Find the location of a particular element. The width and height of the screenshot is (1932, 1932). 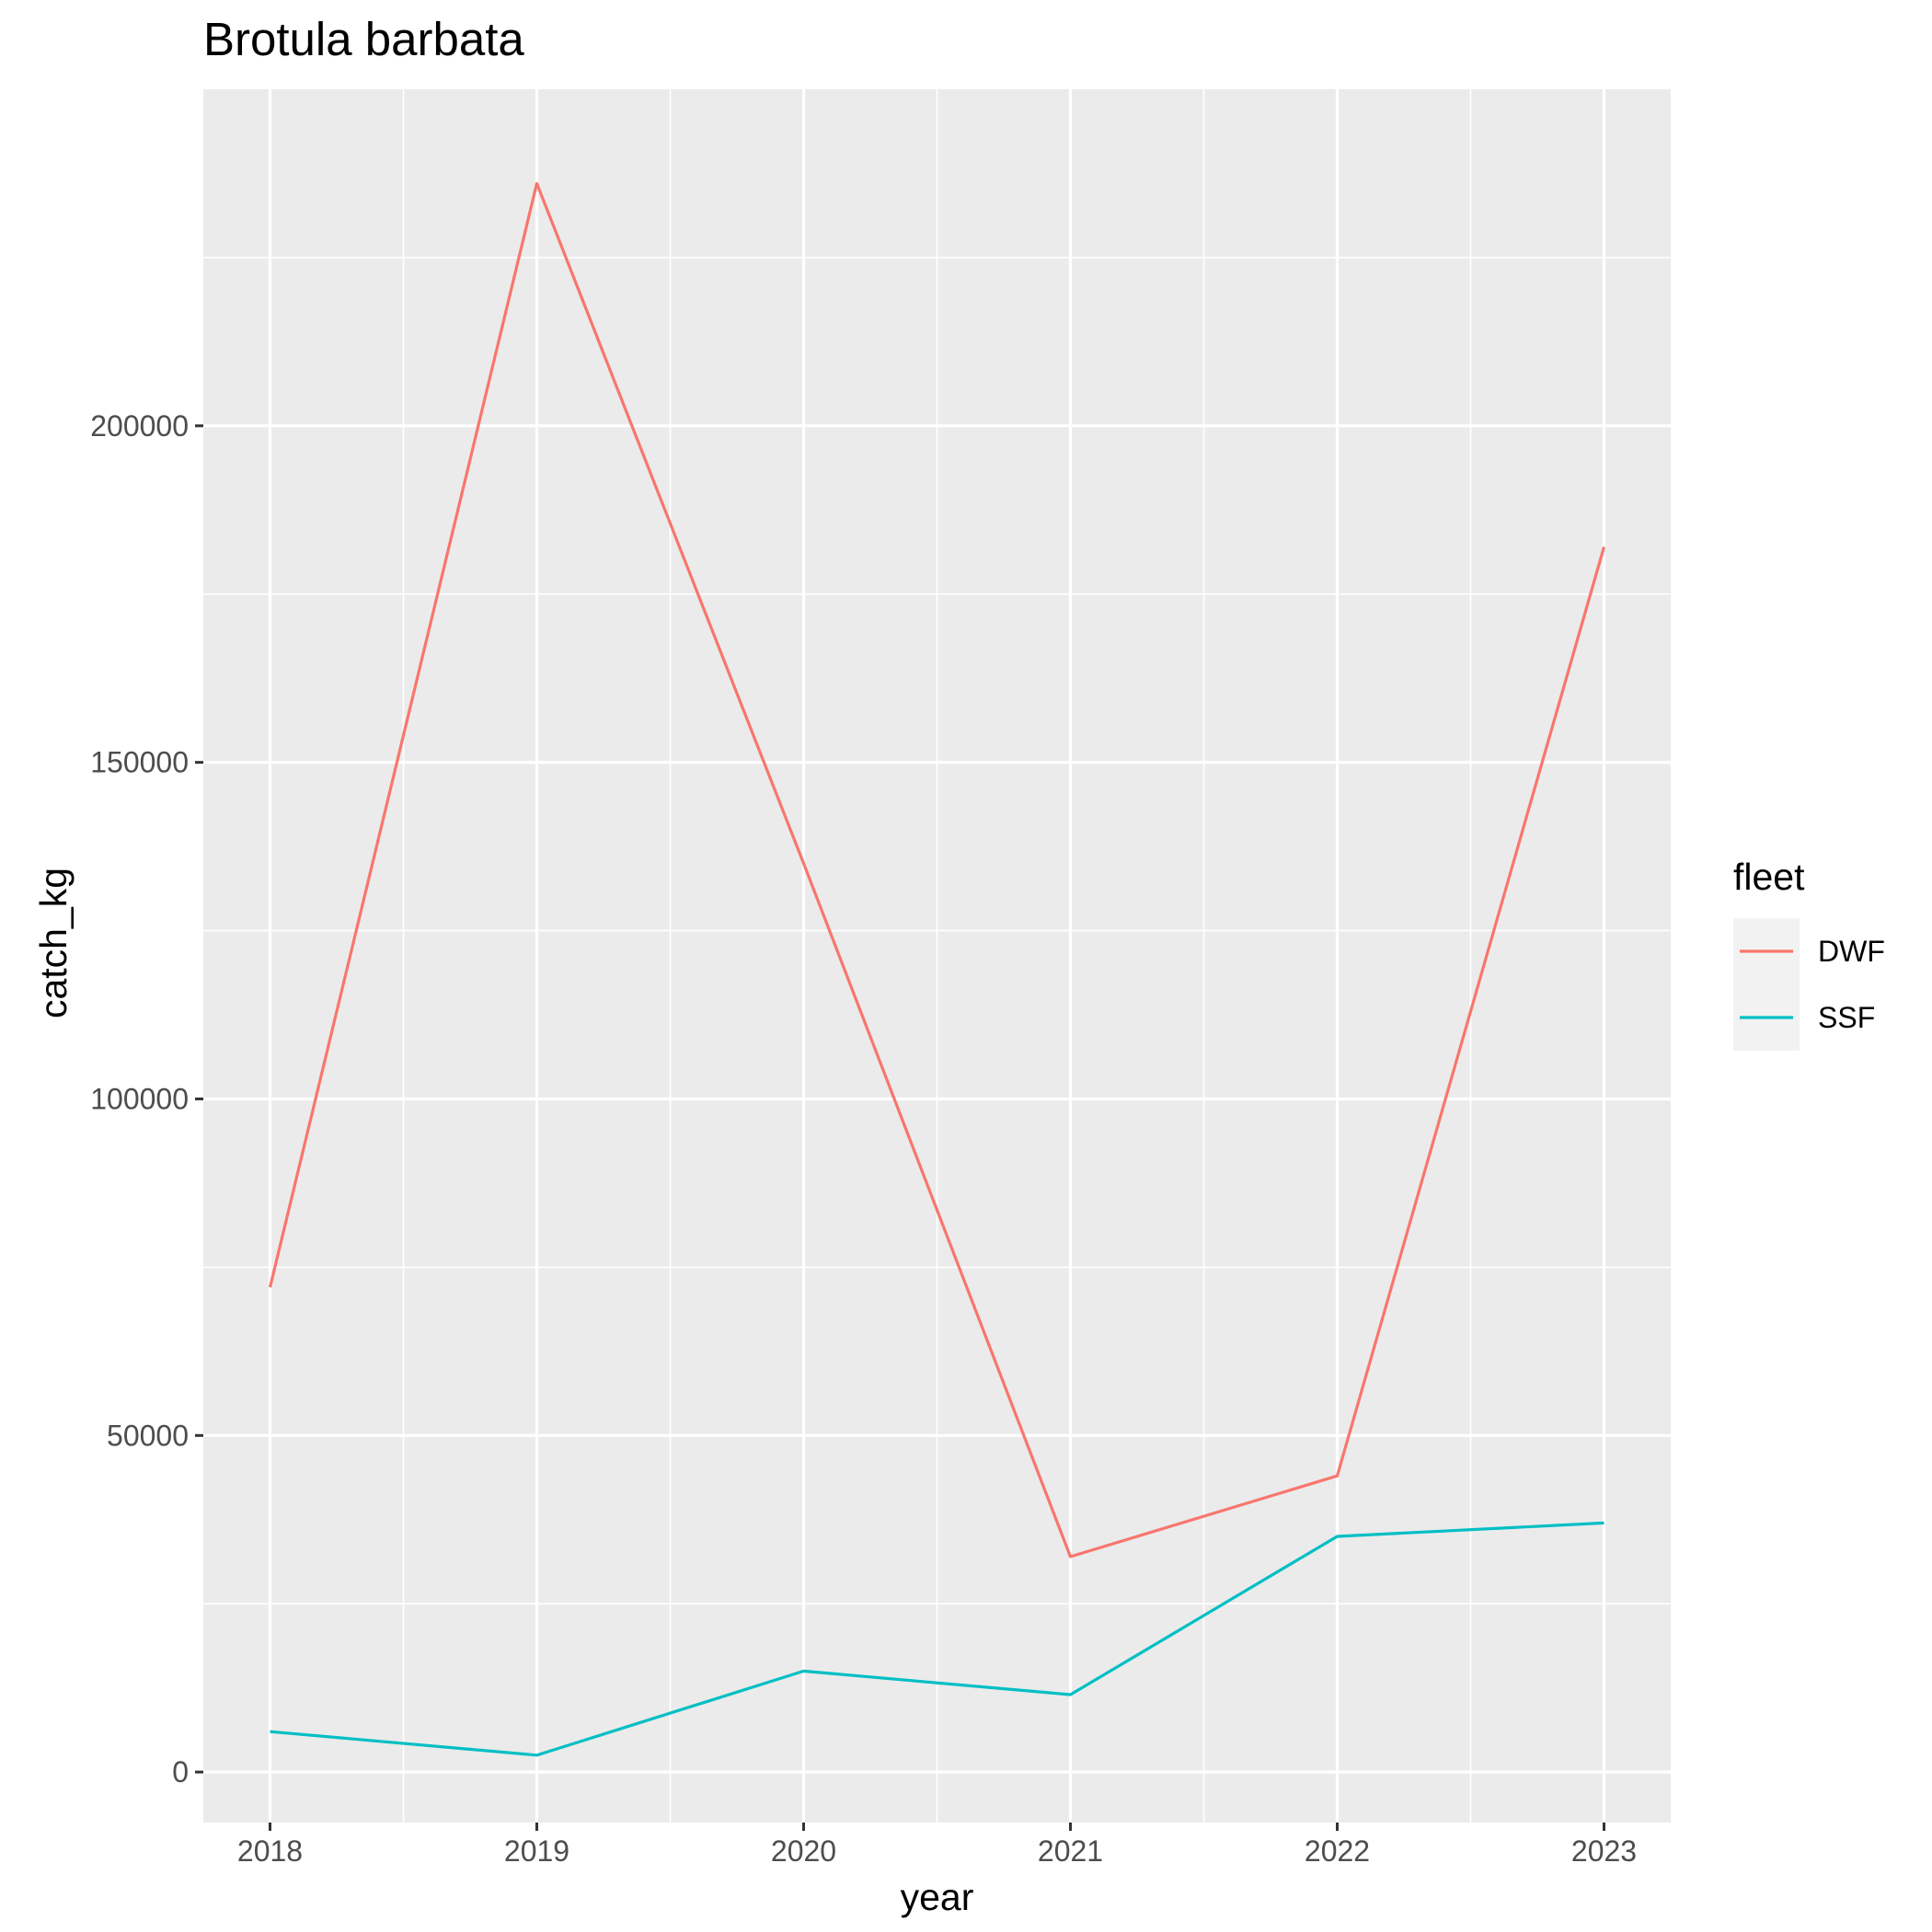

series-line-ssf is located at coordinates (937, 1639).